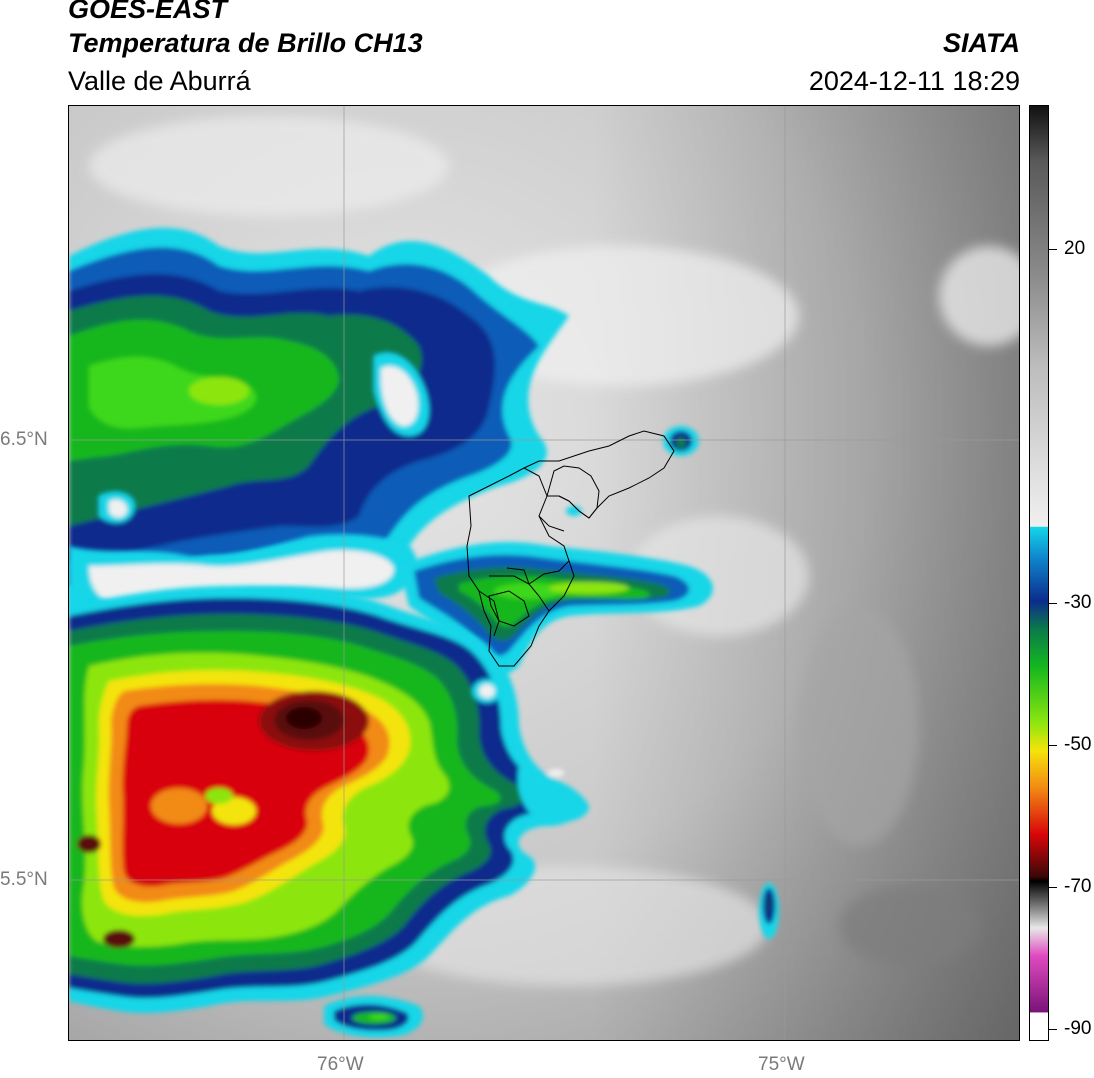  Describe the element at coordinates (981, 43) in the screenshot. I see `agency-label: SIATA` at that location.